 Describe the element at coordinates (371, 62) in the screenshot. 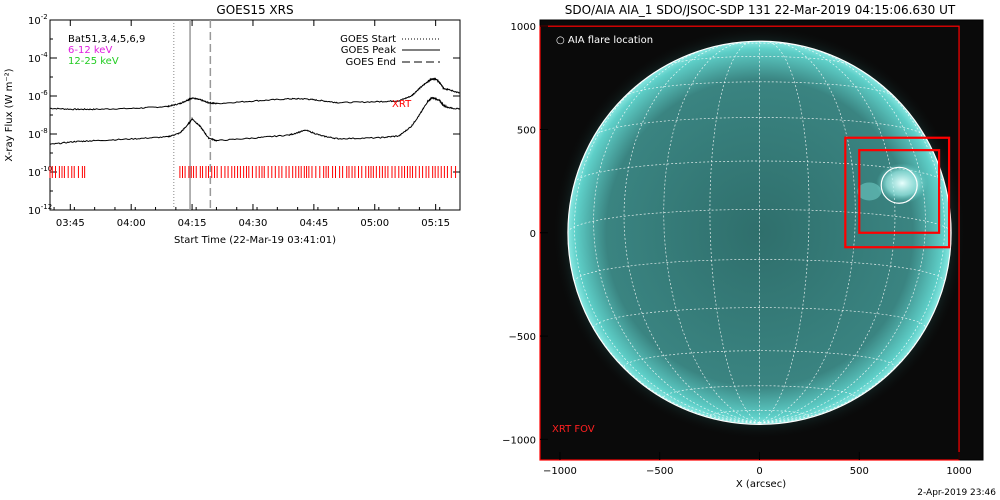

I see `legend-goes-end: GOES End` at that location.